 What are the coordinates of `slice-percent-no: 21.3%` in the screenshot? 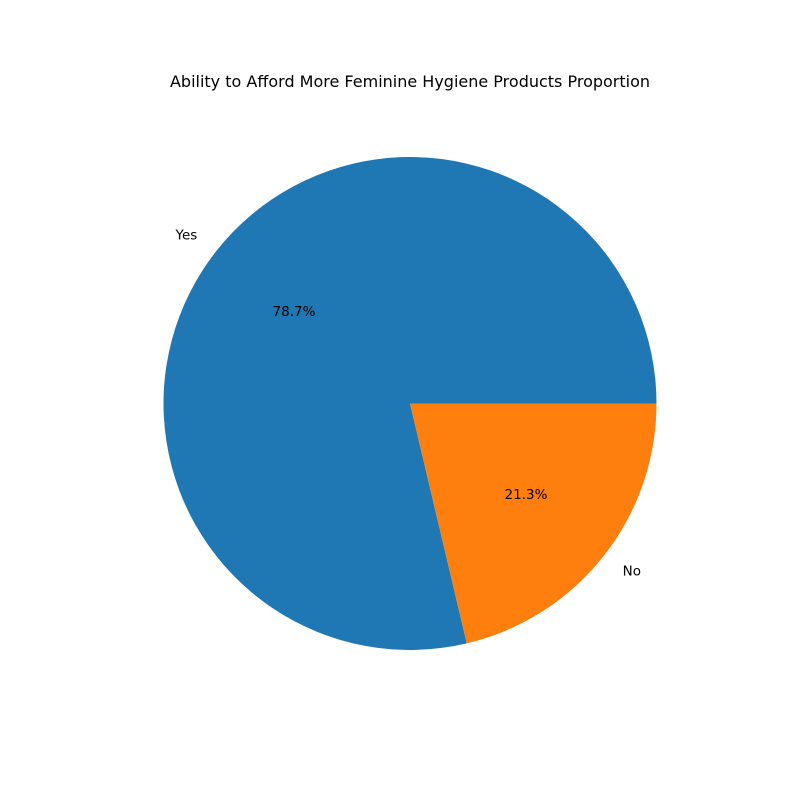 It's located at (526, 495).